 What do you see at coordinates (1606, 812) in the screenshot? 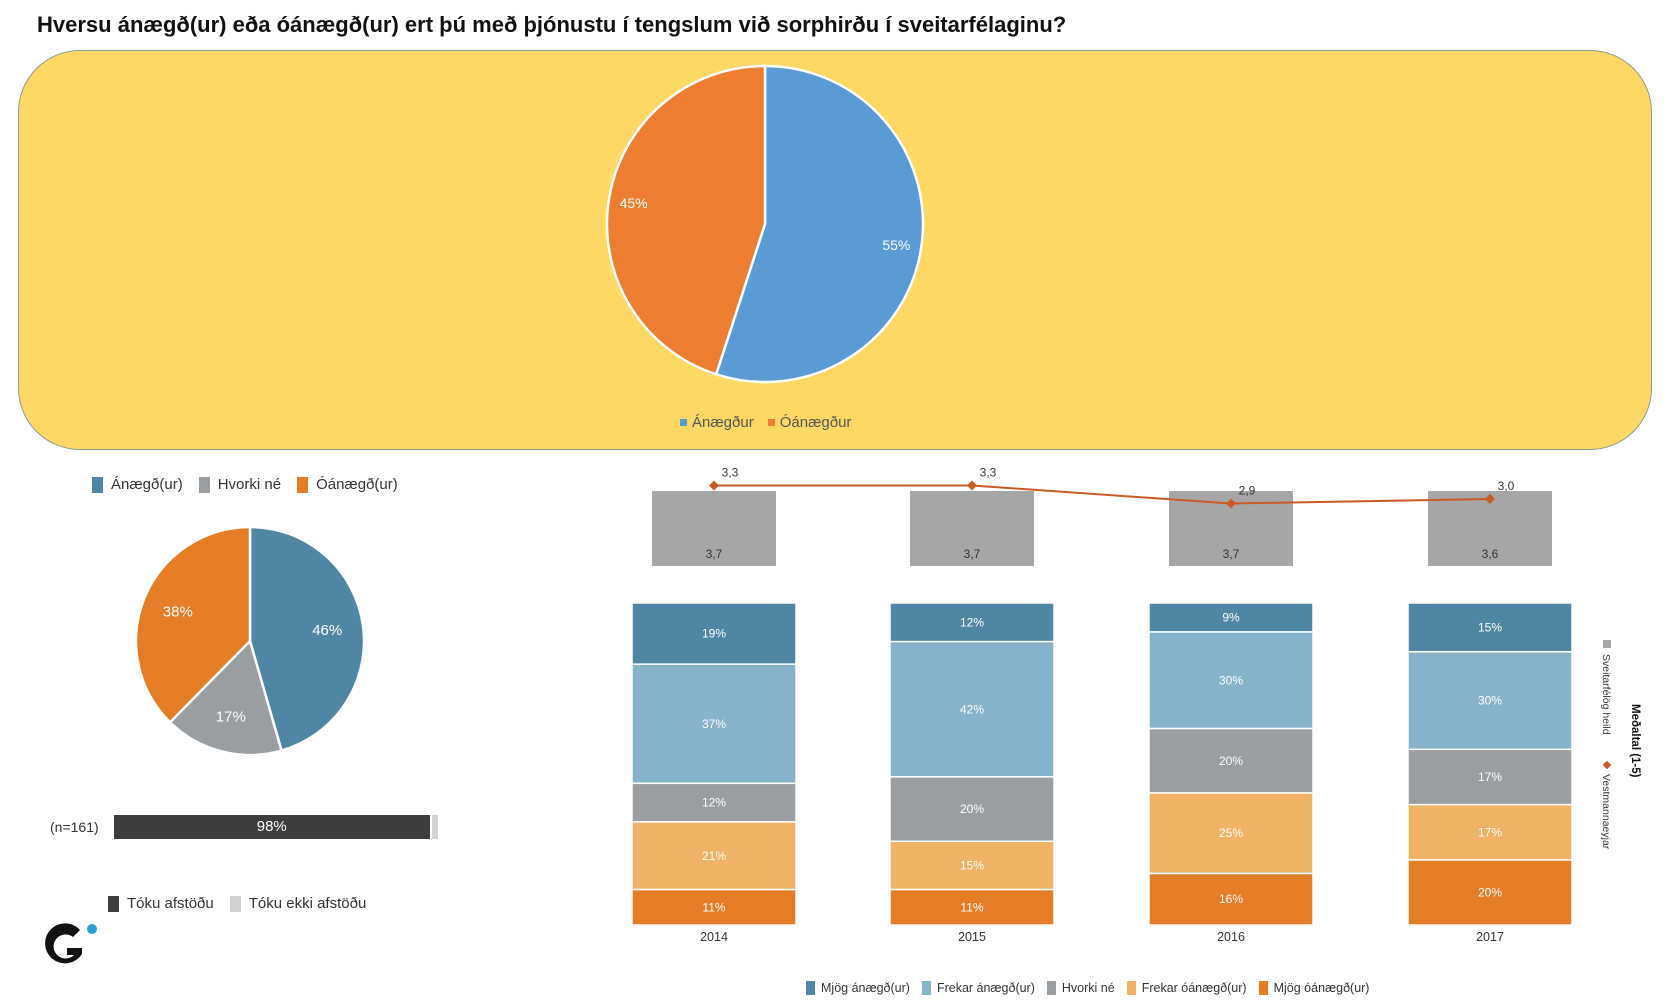
I see `side-legend-label: Vestmannaeyjar` at bounding box center [1606, 812].